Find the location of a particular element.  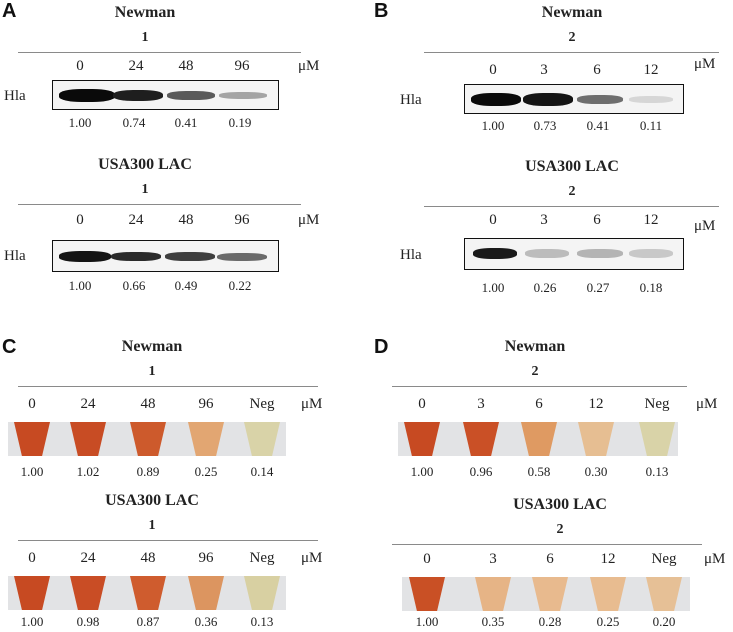

ratio-value: 0.41 is located at coordinates (598, 125).